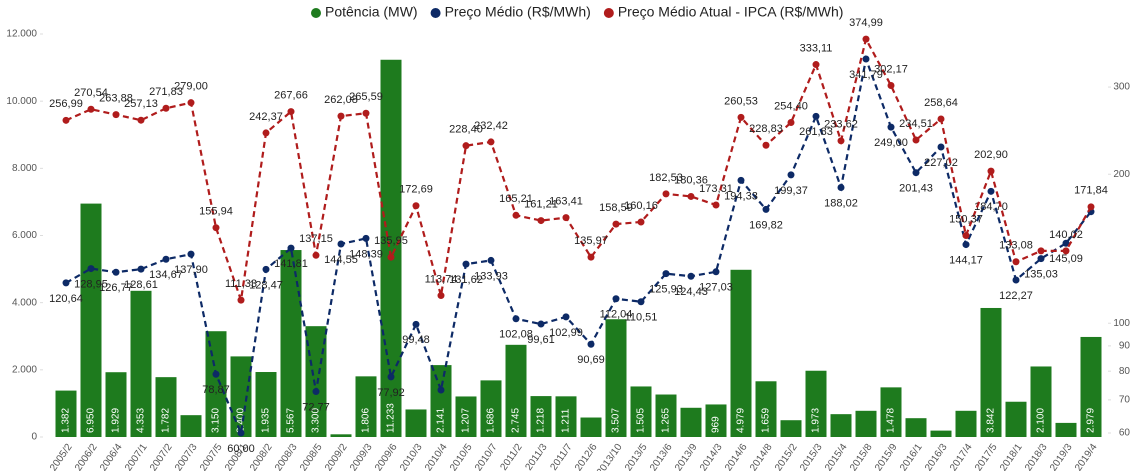 The image size is (1144, 471). What do you see at coordinates (241, 420) in the screenshot?
I see `bar-value-label: 2.400` at bounding box center [241, 420].